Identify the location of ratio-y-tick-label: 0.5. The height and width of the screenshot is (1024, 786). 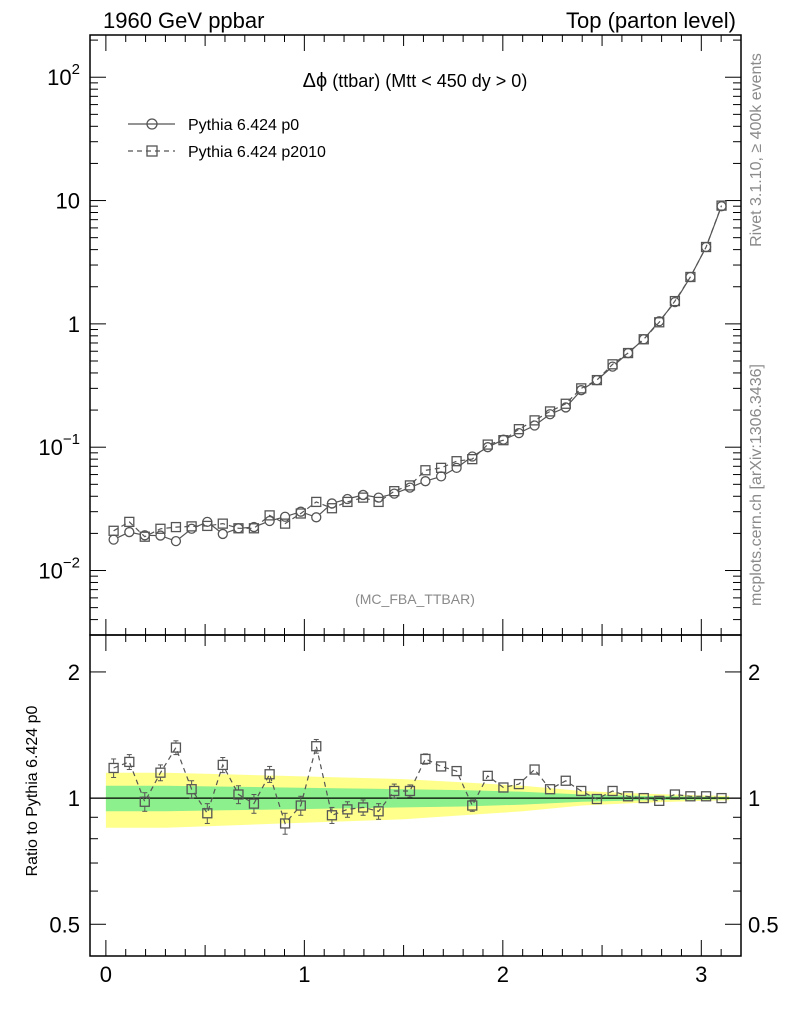
(64, 924).